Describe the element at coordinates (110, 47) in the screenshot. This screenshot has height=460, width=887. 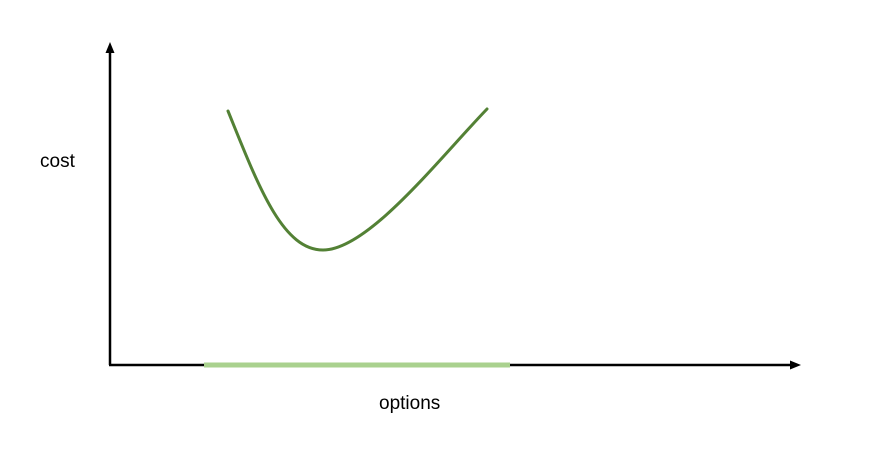
I see `y-axis-arrowhead` at that location.